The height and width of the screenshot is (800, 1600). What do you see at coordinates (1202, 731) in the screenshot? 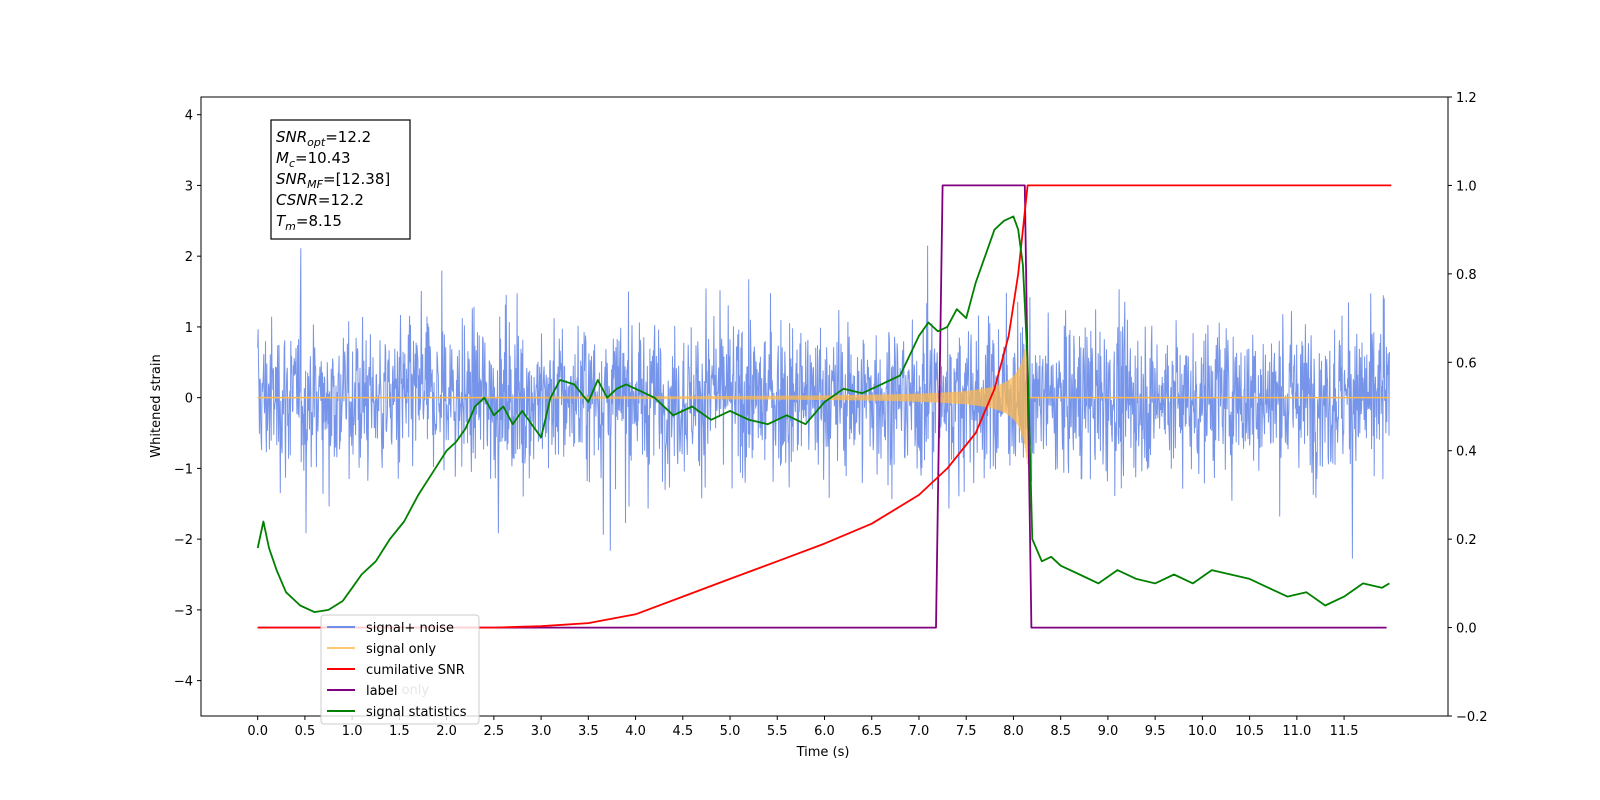
I see `x-tick-label: 10.0` at bounding box center [1202, 731].